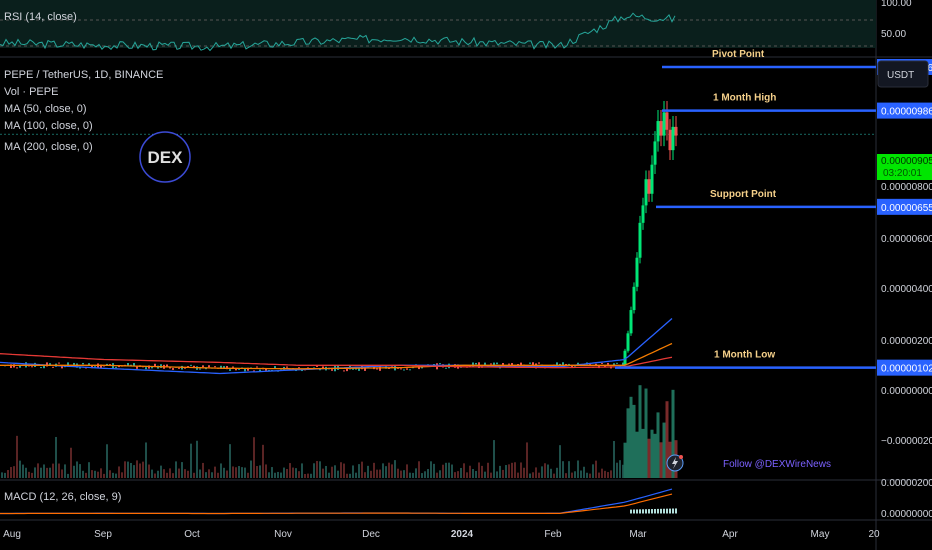 The height and width of the screenshot is (550, 932). Describe the element at coordinates (900, 75) in the screenshot. I see `currency-label: USDT` at that location.